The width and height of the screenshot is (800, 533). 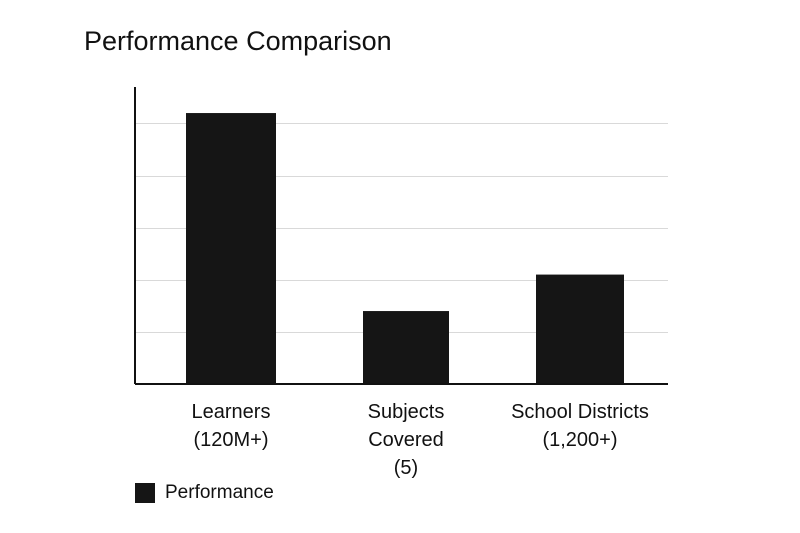 I want to click on chart-title: Performance Comparison, so click(x=238, y=41).